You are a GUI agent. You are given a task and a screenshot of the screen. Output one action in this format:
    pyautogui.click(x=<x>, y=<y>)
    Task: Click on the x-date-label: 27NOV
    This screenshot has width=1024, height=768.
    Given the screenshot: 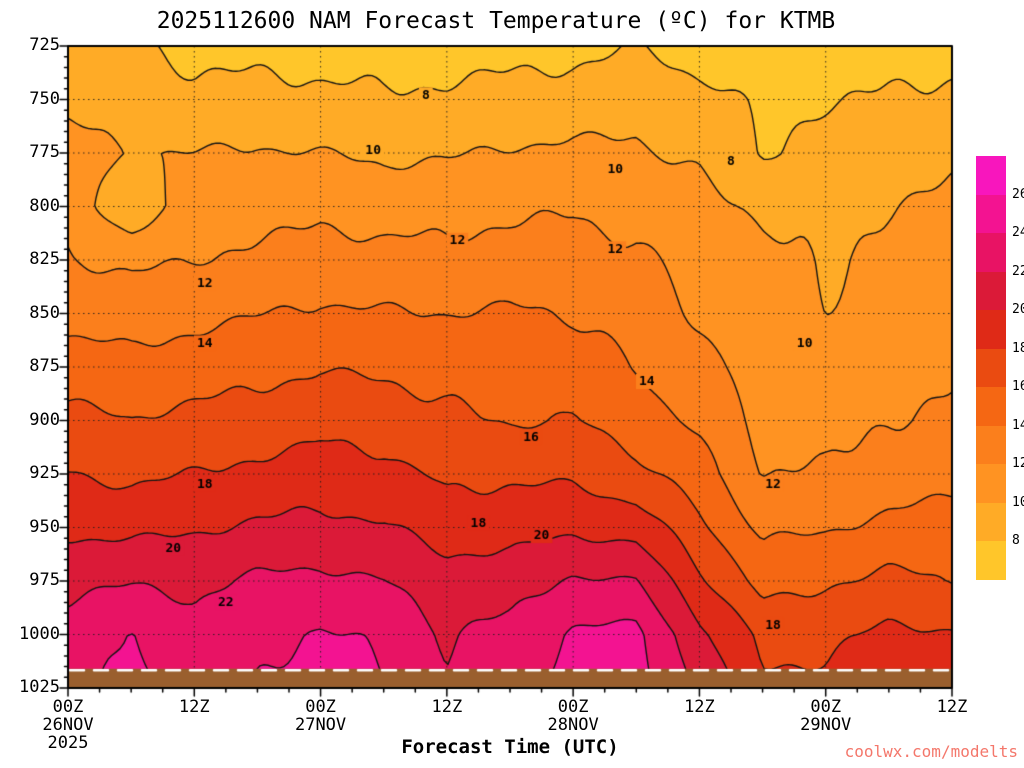 What is the action you would take?
    pyautogui.click(x=320, y=725)
    